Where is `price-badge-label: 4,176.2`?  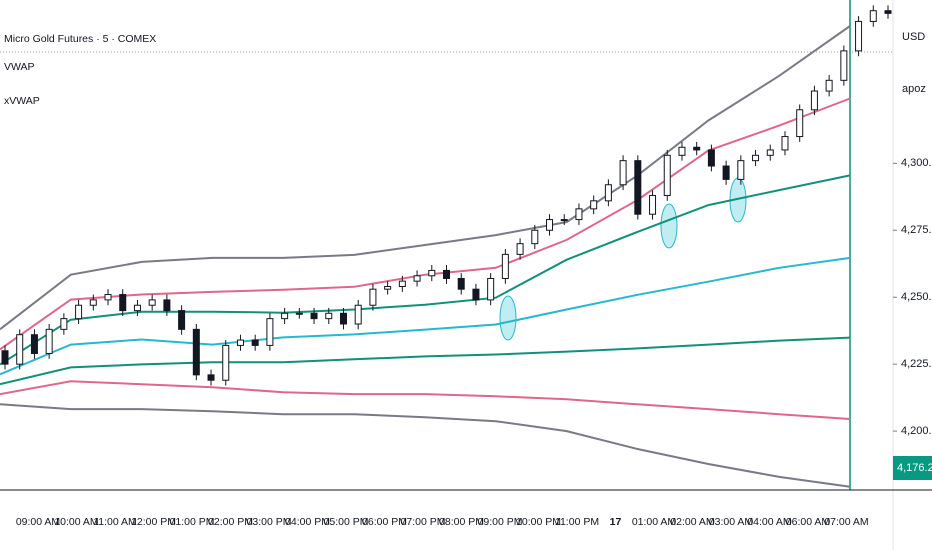 price-badge-label: 4,176.2 is located at coordinates (914, 468).